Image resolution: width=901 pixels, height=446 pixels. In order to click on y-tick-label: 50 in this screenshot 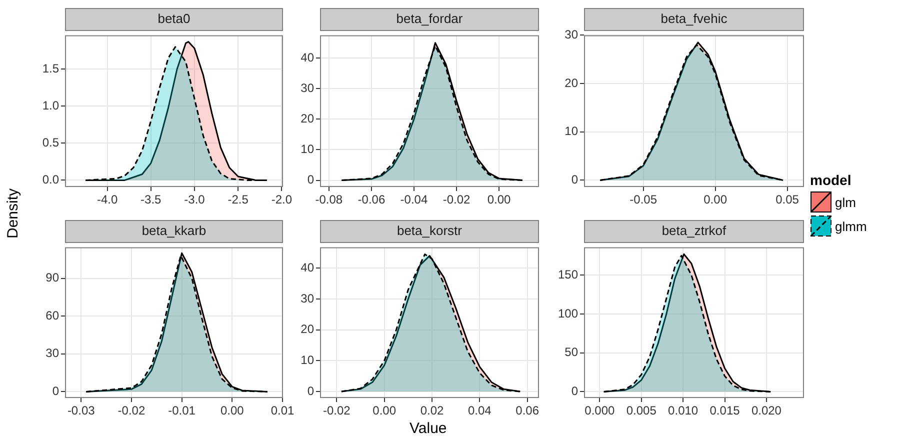, I will do `click(571, 352)`.